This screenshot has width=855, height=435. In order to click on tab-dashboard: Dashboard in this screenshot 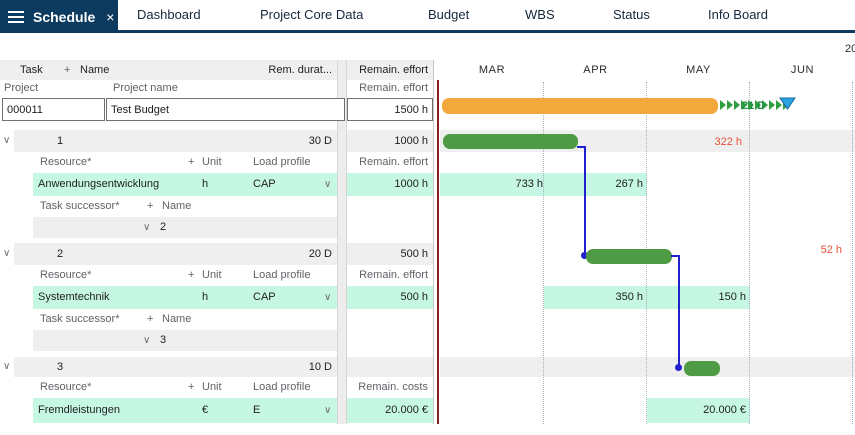, I will do `click(169, 14)`.